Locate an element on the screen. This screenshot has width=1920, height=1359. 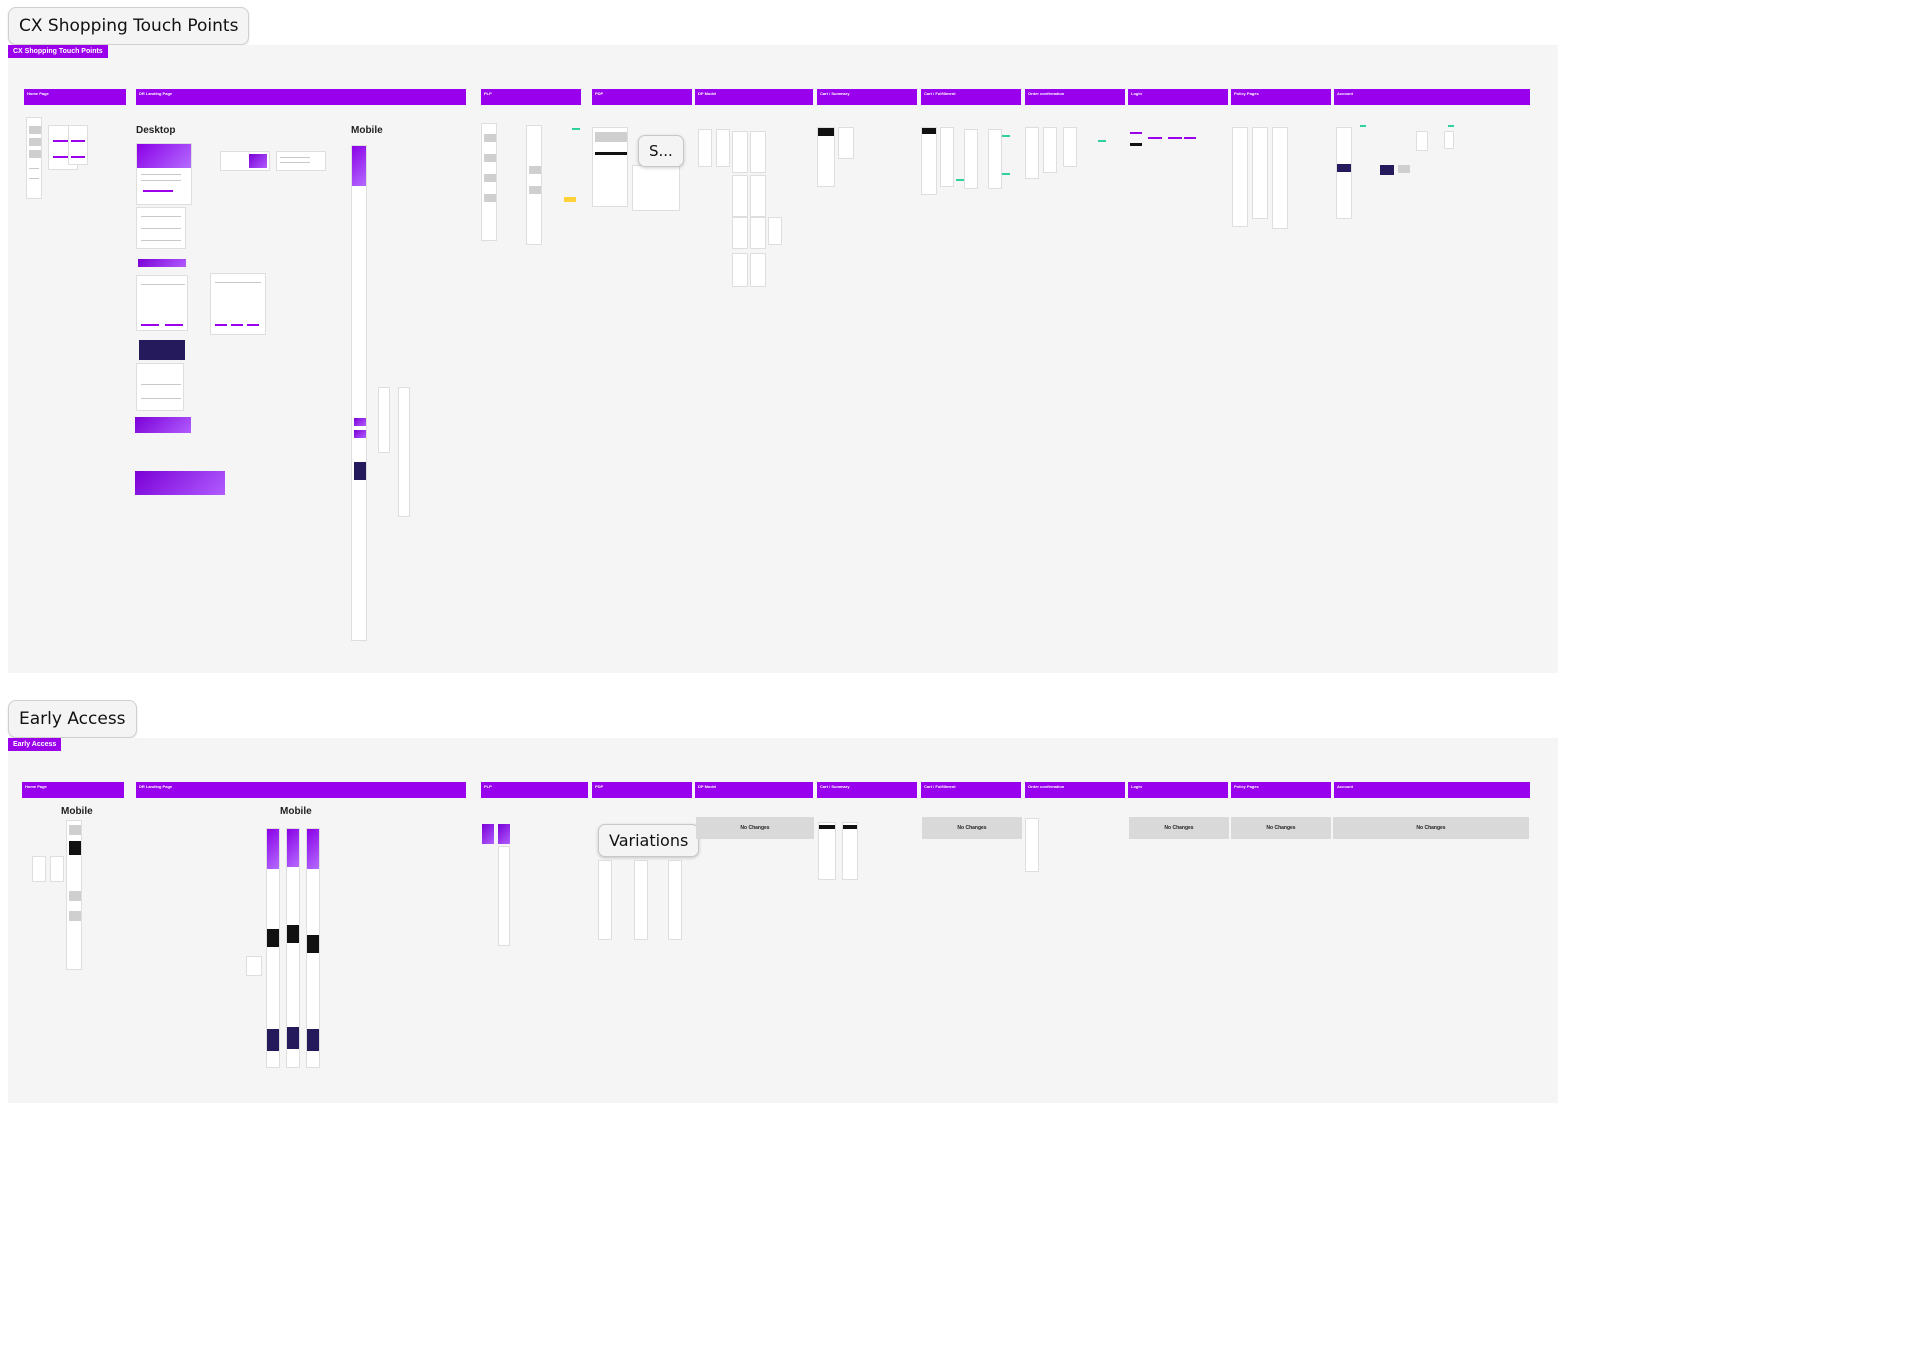
category-header-policy-pages: Policy Pages is located at coordinates (1281, 790).